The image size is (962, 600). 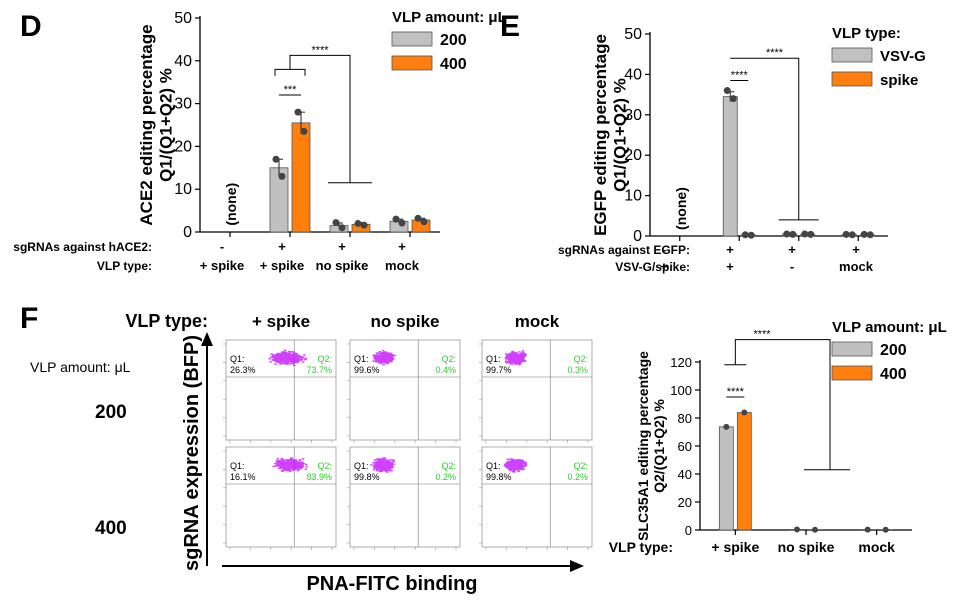 I want to click on flow-x-arrowhead, so click(x=577, y=566).